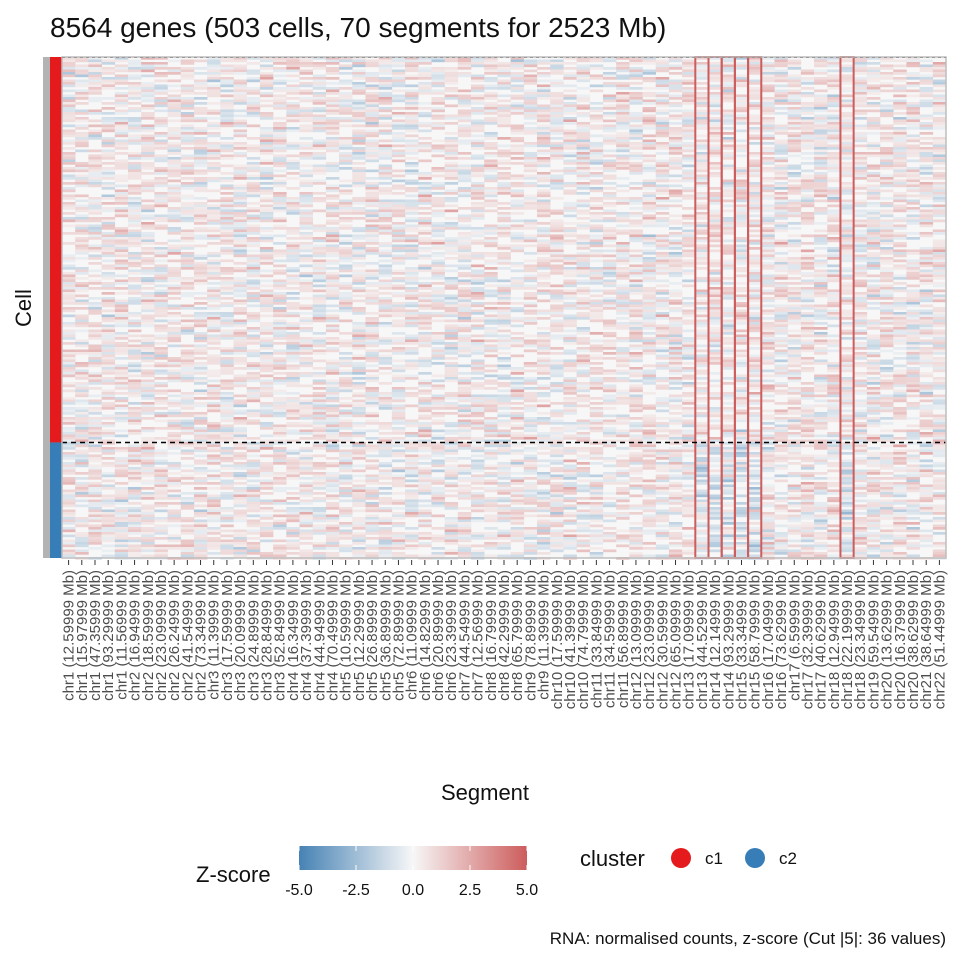 The width and height of the screenshot is (960, 960). What do you see at coordinates (56, 250) in the screenshot?
I see `cluster-bar-c1` at bounding box center [56, 250].